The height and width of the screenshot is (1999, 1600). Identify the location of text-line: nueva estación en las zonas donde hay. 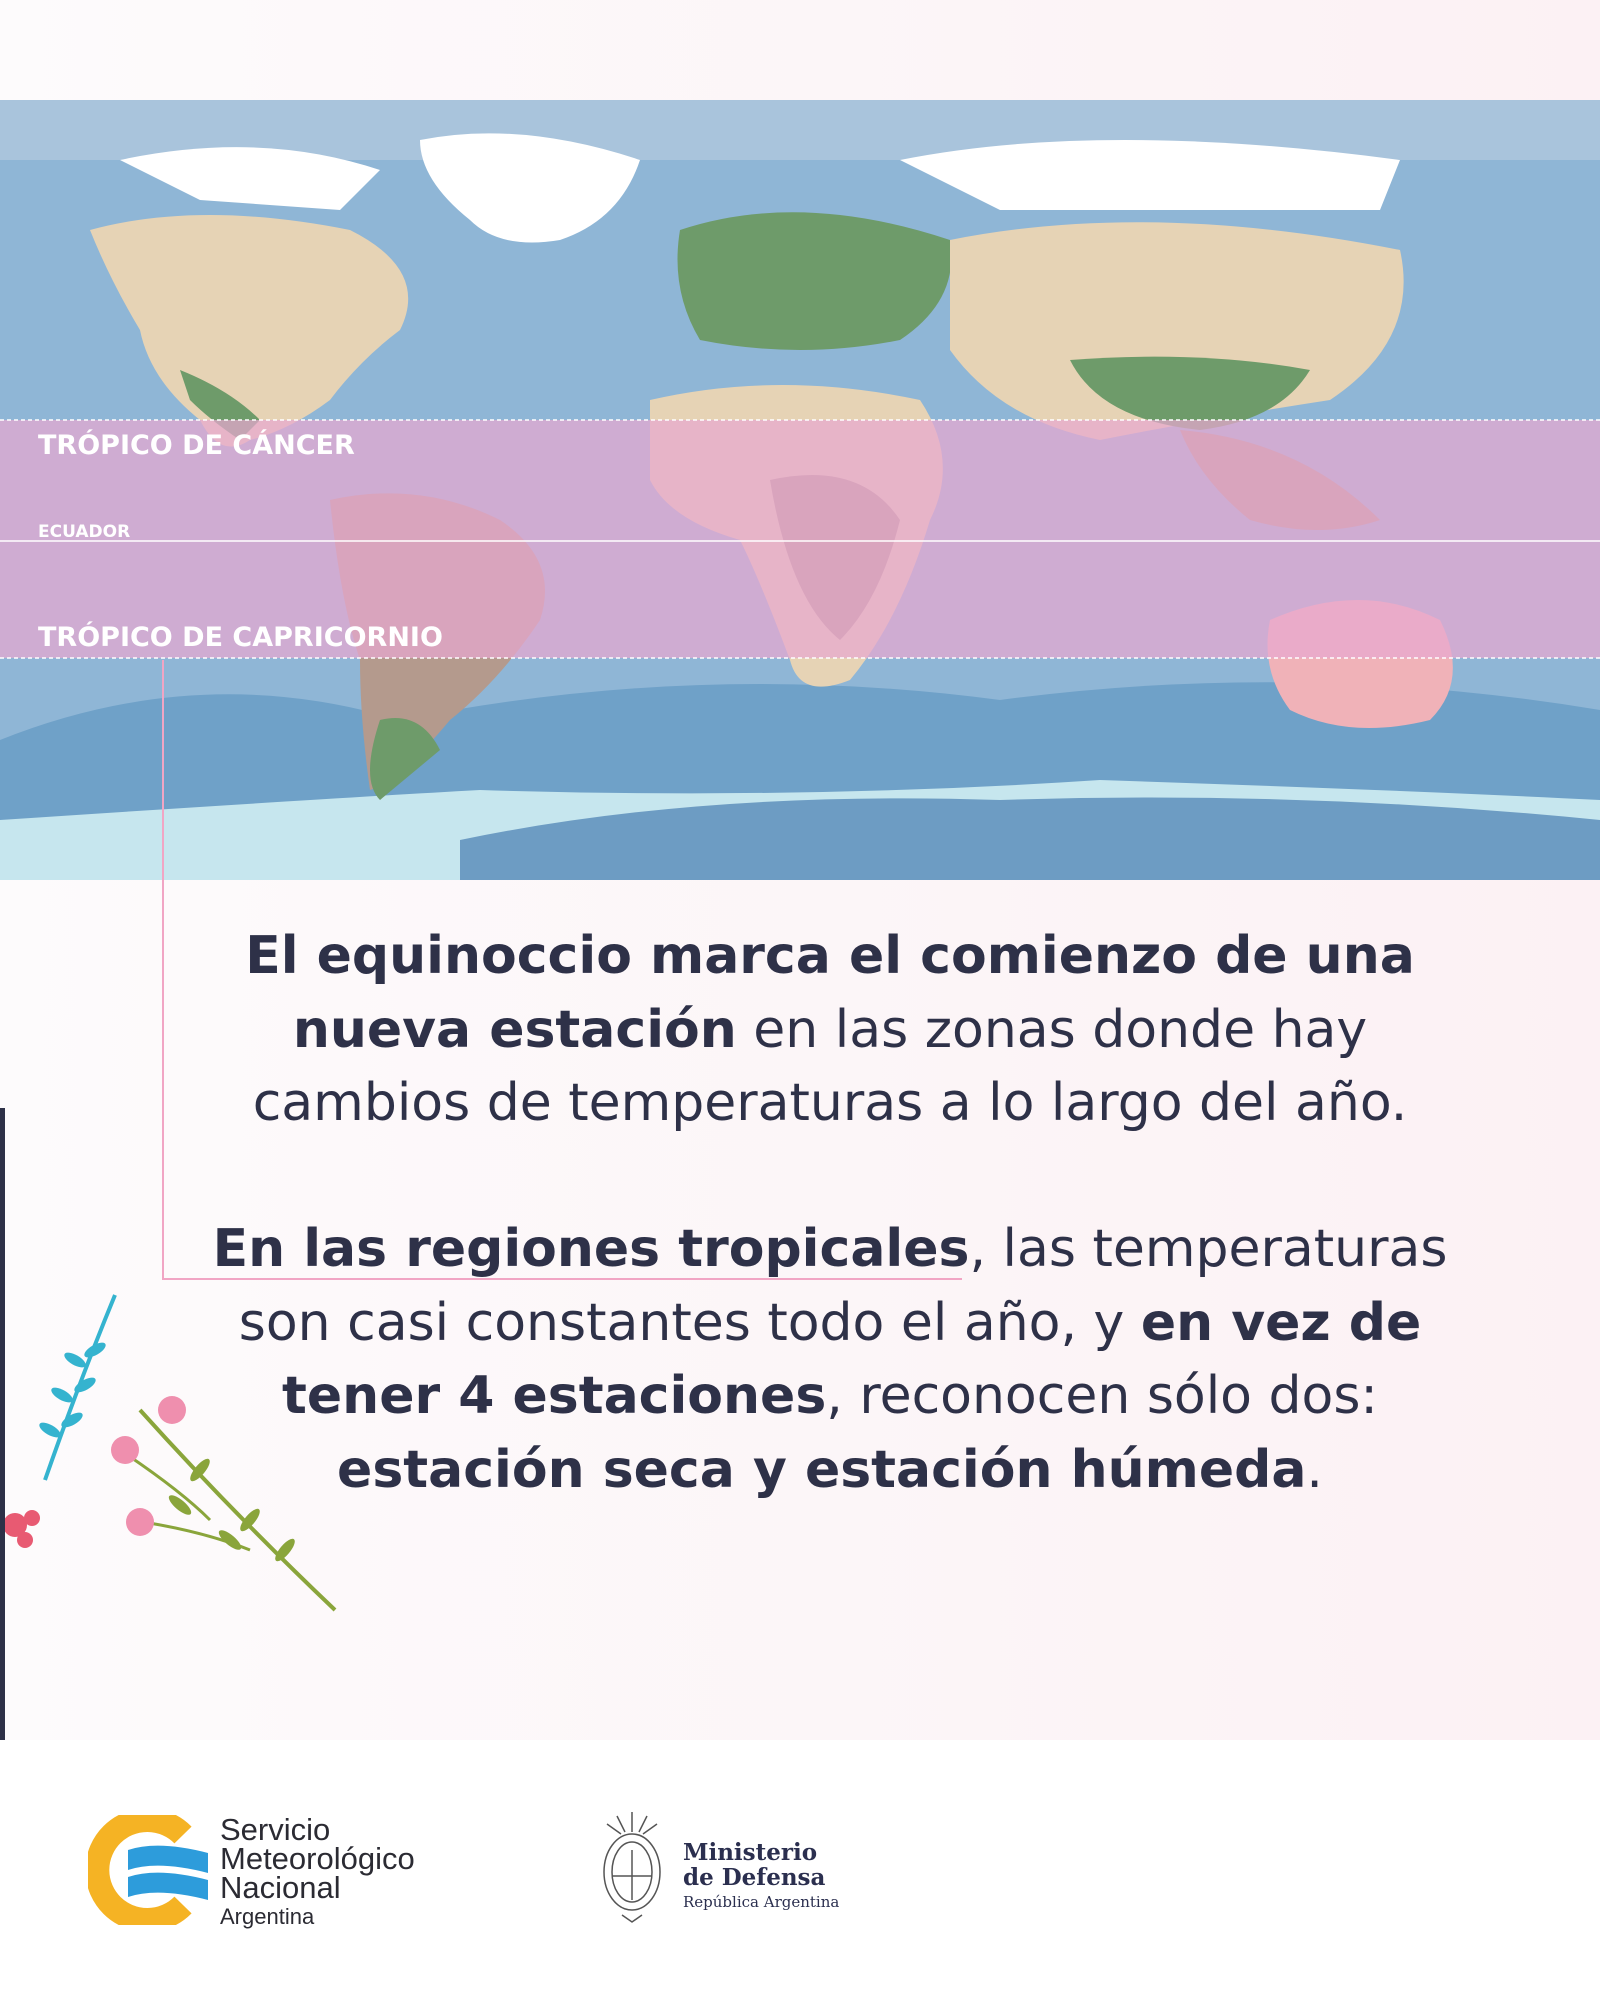
(830, 1029).